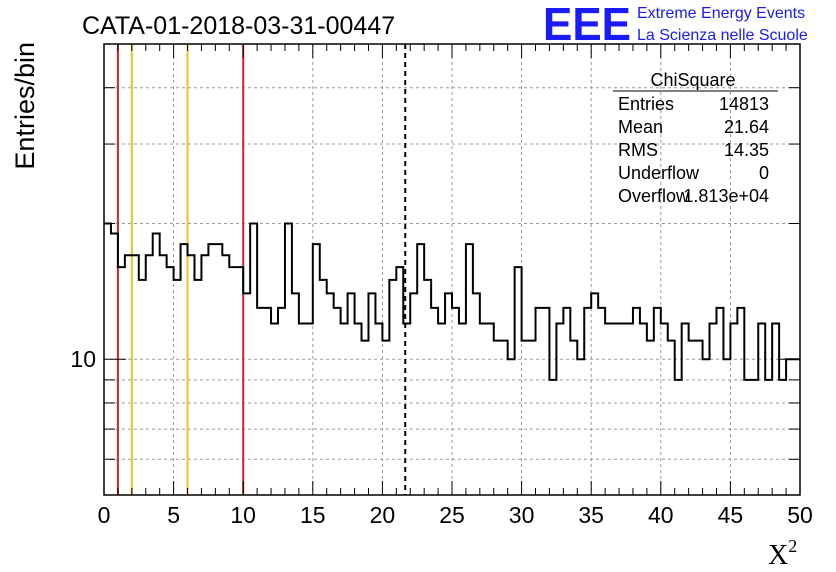 Image resolution: width=836 pixels, height=572 pixels. What do you see at coordinates (659, 173) in the screenshot?
I see `stats-row-label: Underflow` at bounding box center [659, 173].